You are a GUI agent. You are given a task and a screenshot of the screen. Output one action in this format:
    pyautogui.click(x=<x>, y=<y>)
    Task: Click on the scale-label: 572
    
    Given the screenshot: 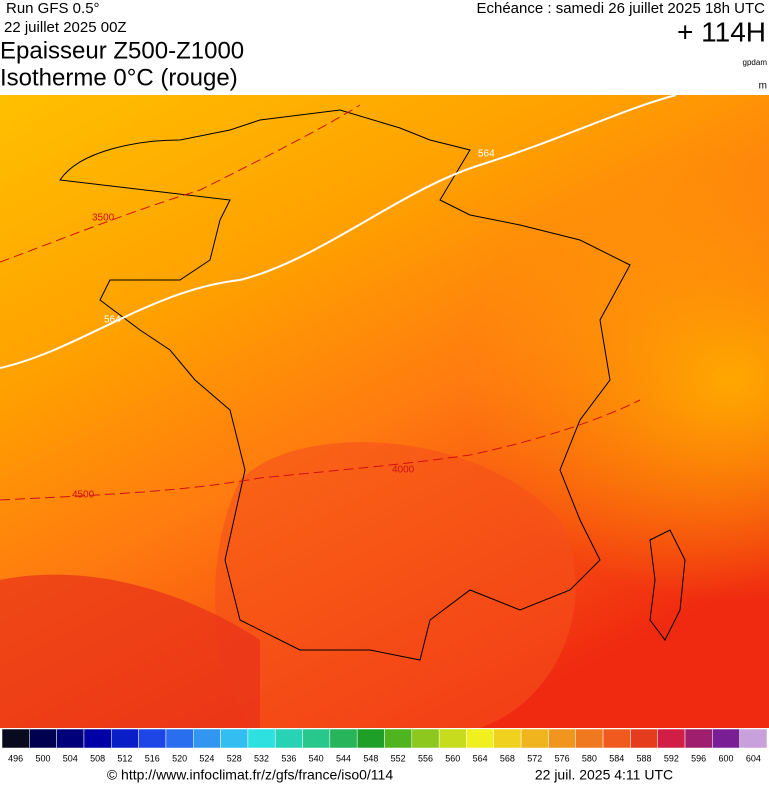 What is the action you would take?
    pyautogui.click(x=534, y=758)
    